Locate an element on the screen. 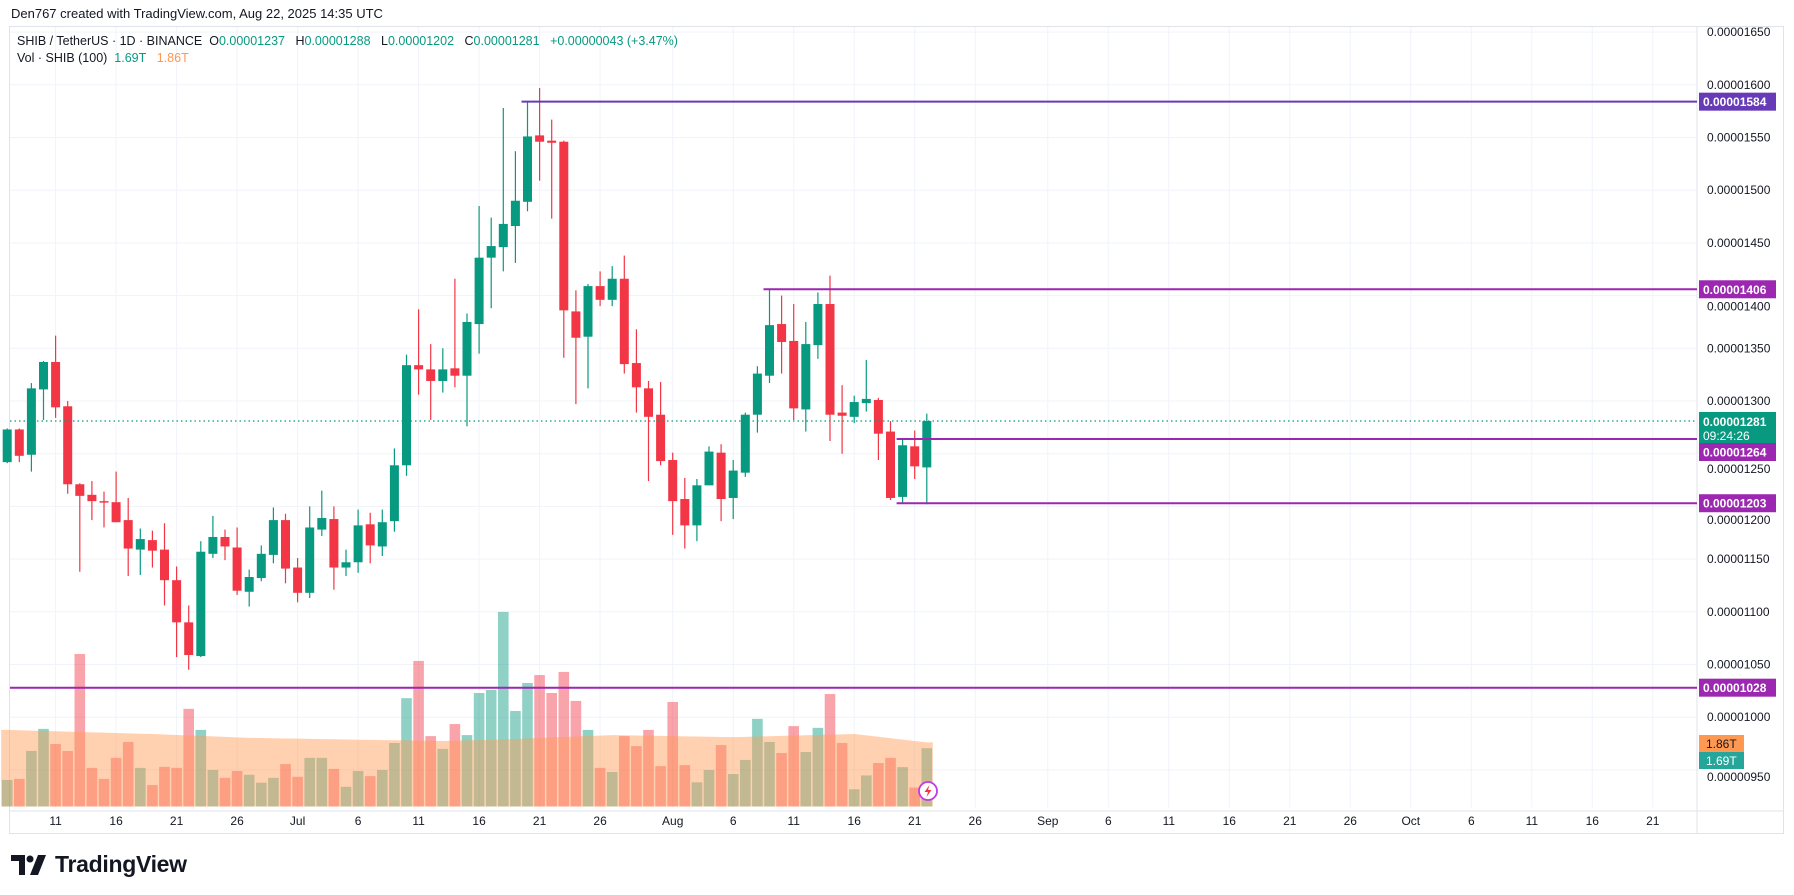 The image size is (1794, 895). low-label: L is located at coordinates (384, 41).